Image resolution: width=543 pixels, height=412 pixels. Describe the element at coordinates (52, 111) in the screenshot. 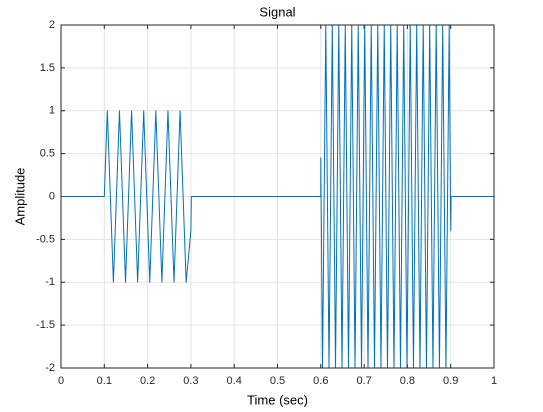

I see `y-tick-label: 1` at that location.